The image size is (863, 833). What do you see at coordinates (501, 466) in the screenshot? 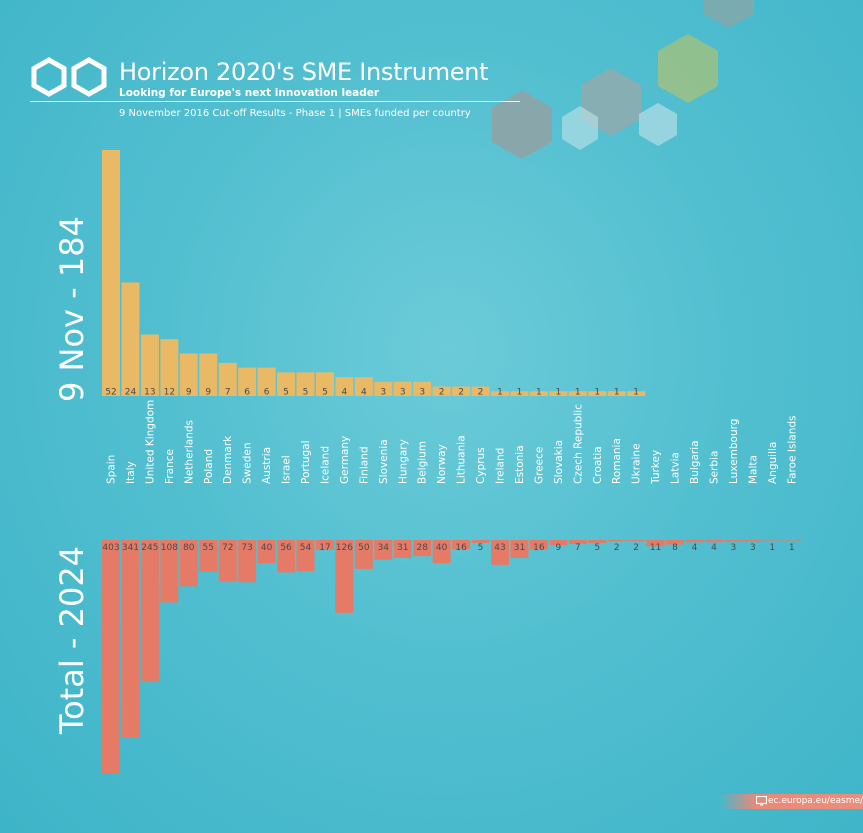
I see `category-label: Ireland` at bounding box center [501, 466].